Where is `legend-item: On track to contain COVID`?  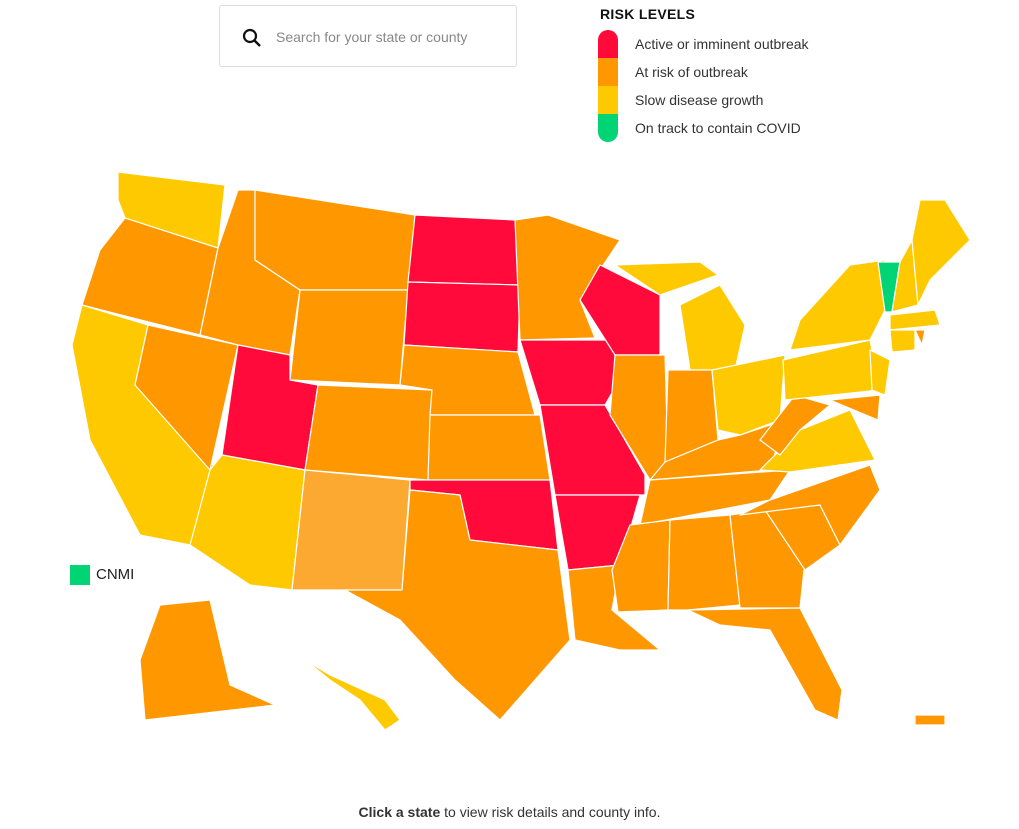
legend-item: On track to contain COVID is located at coordinates (718, 128).